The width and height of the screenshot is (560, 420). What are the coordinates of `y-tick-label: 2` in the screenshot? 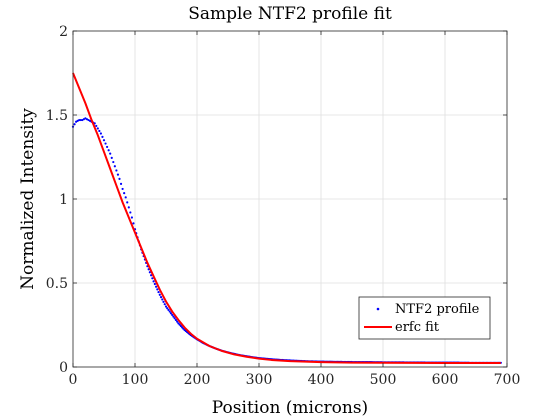 It's located at (63, 32).